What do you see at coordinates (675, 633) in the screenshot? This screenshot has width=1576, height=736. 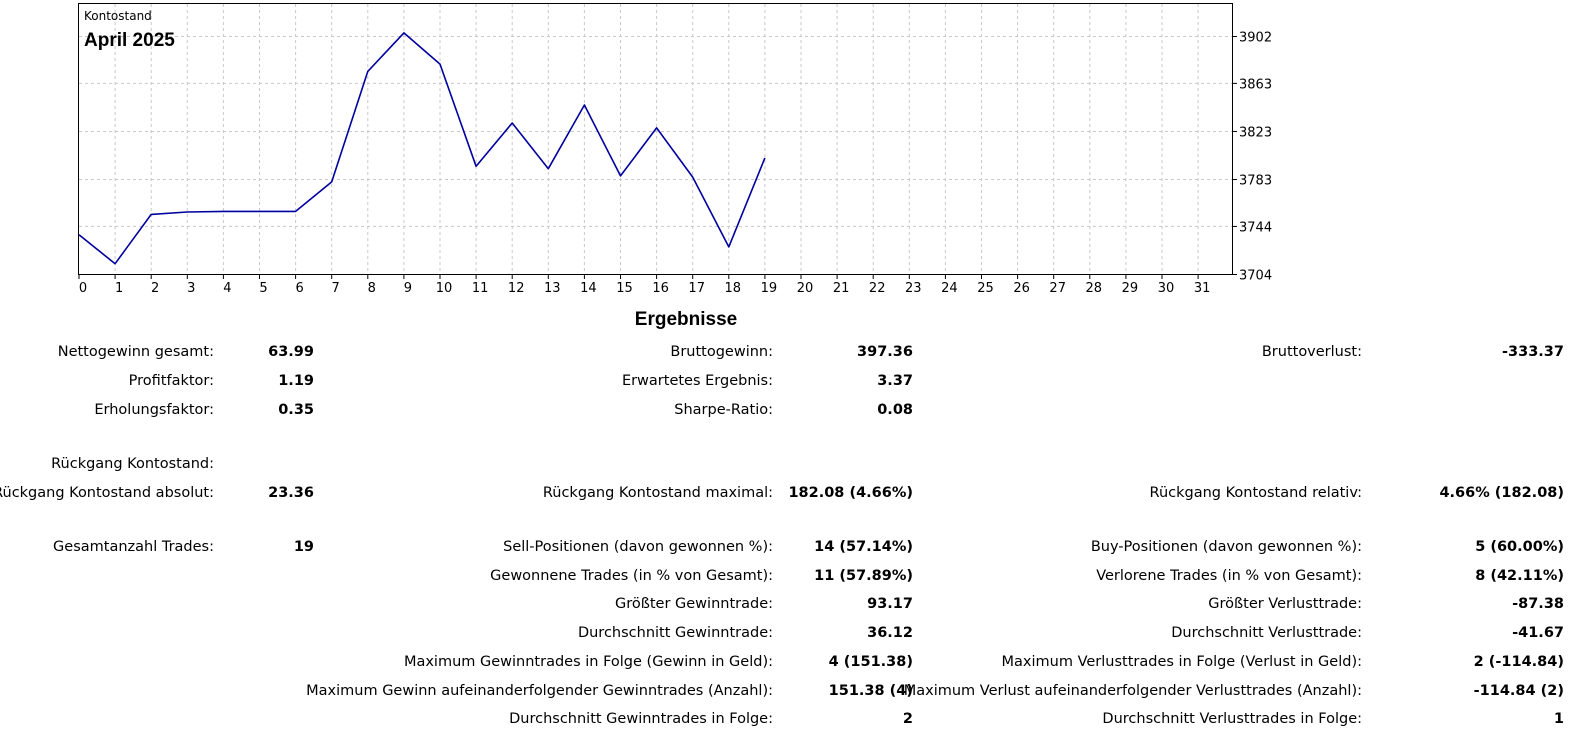 I see `average-profit-trade-label: Durchschnitt Gewinntrade:` at bounding box center [675, 633].